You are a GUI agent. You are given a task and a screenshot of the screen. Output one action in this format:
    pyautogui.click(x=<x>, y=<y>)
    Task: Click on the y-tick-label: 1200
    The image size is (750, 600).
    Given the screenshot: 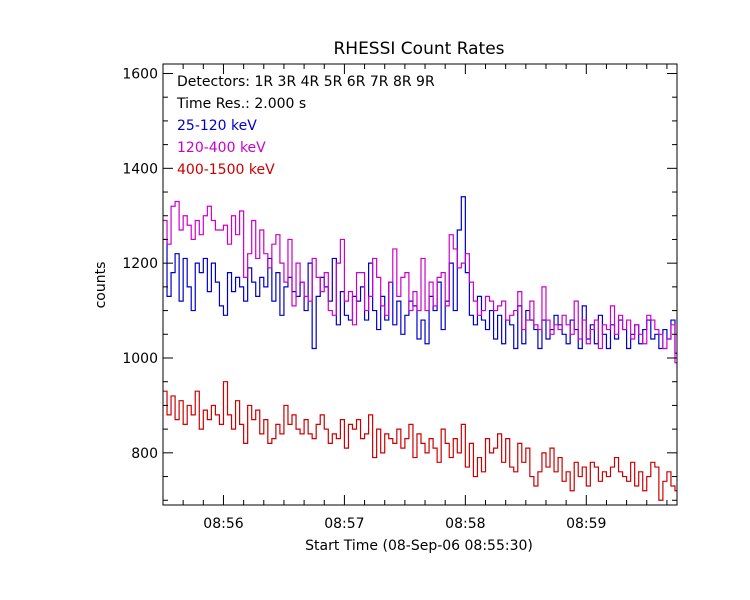 What is the action you would take?
    pyautogui.click(x=140, y=264)
    